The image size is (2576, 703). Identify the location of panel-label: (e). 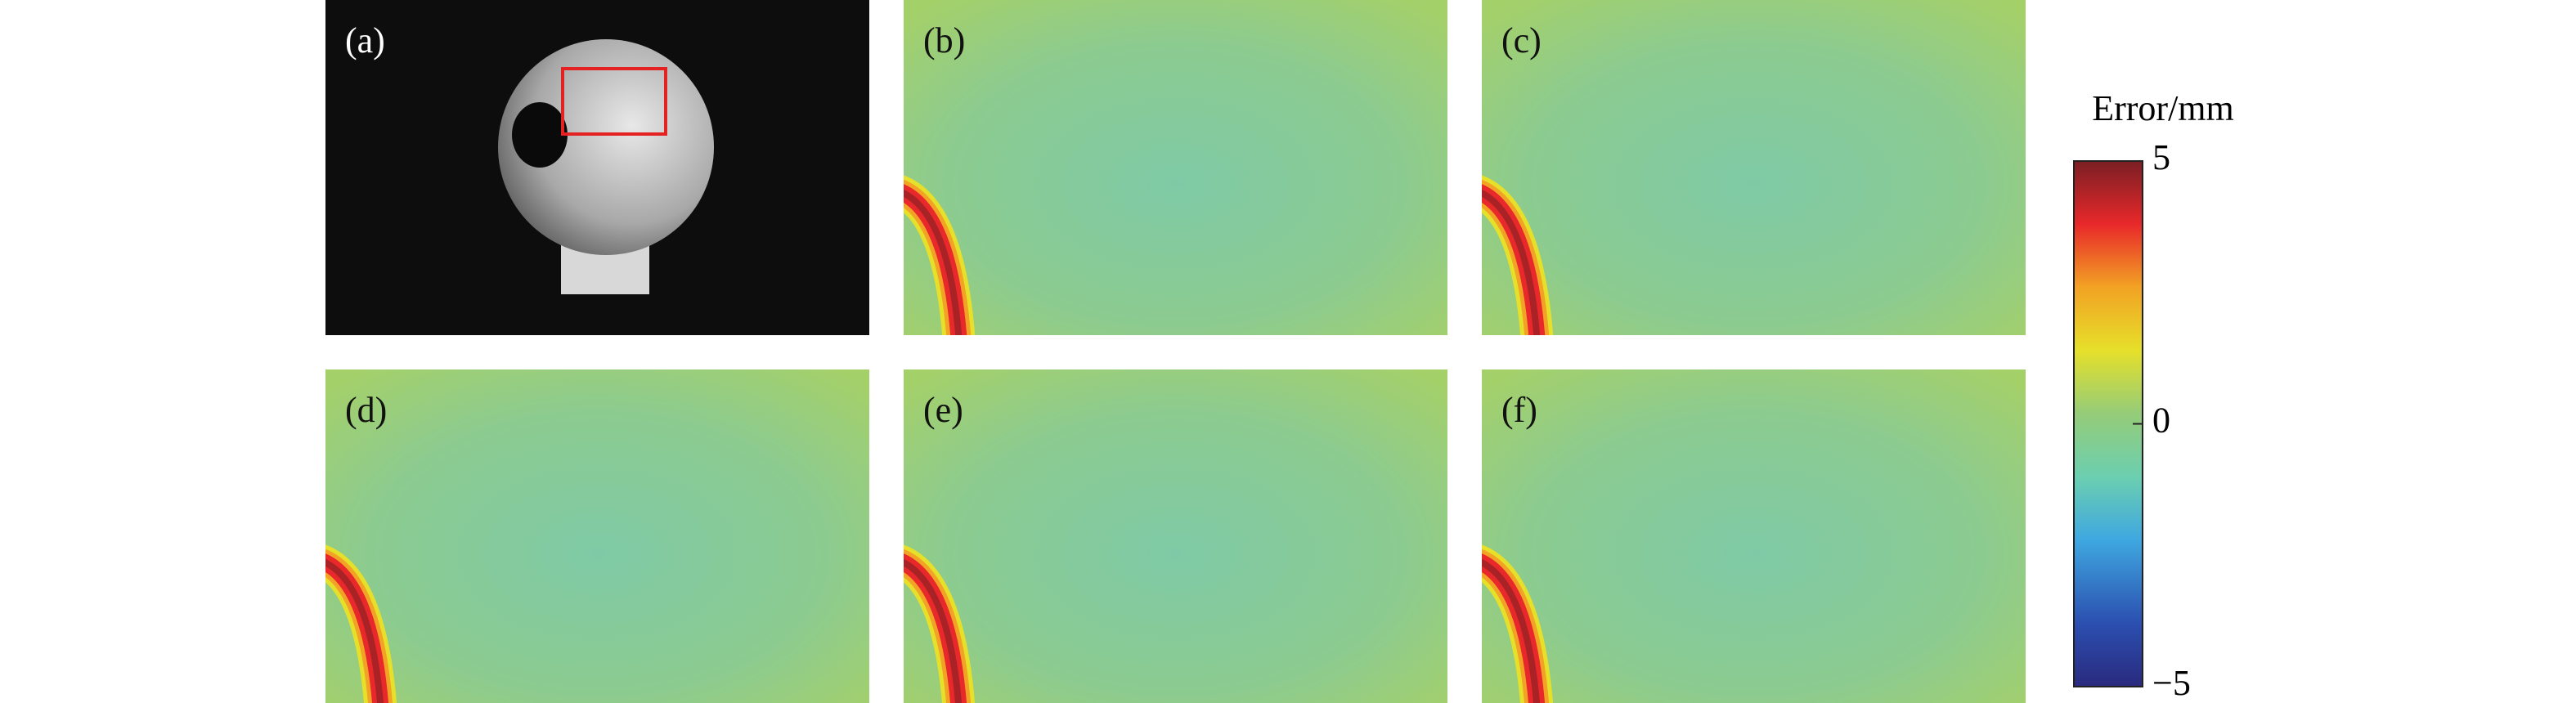
(943, 410).